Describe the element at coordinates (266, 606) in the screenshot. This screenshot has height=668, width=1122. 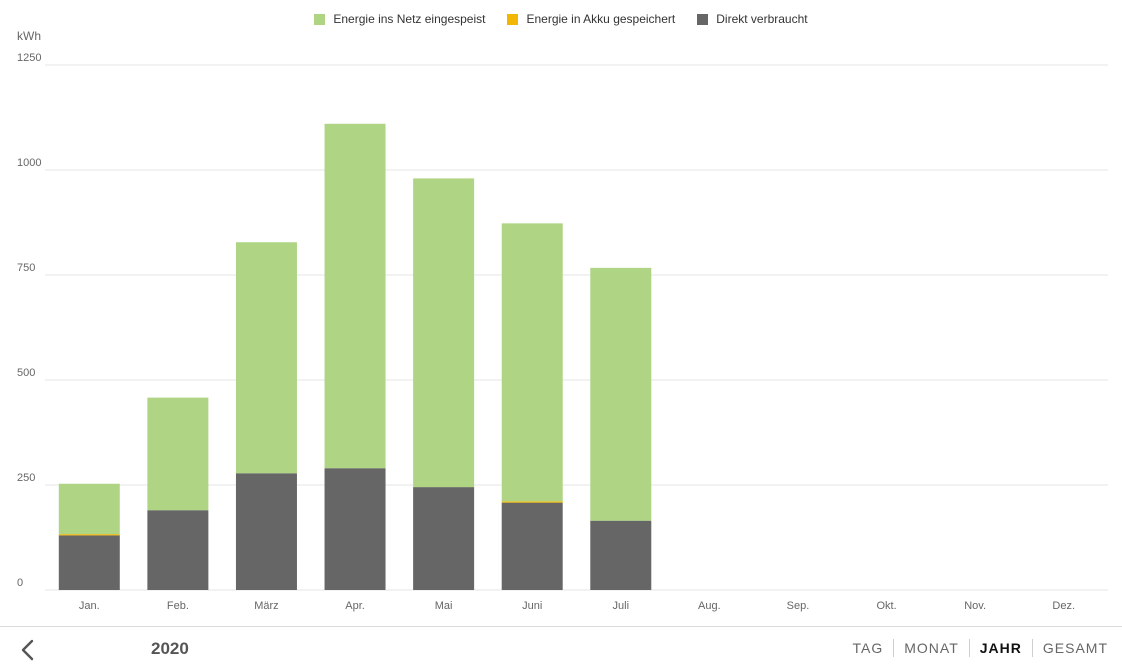
I see `x-tick-label: März` at that location.